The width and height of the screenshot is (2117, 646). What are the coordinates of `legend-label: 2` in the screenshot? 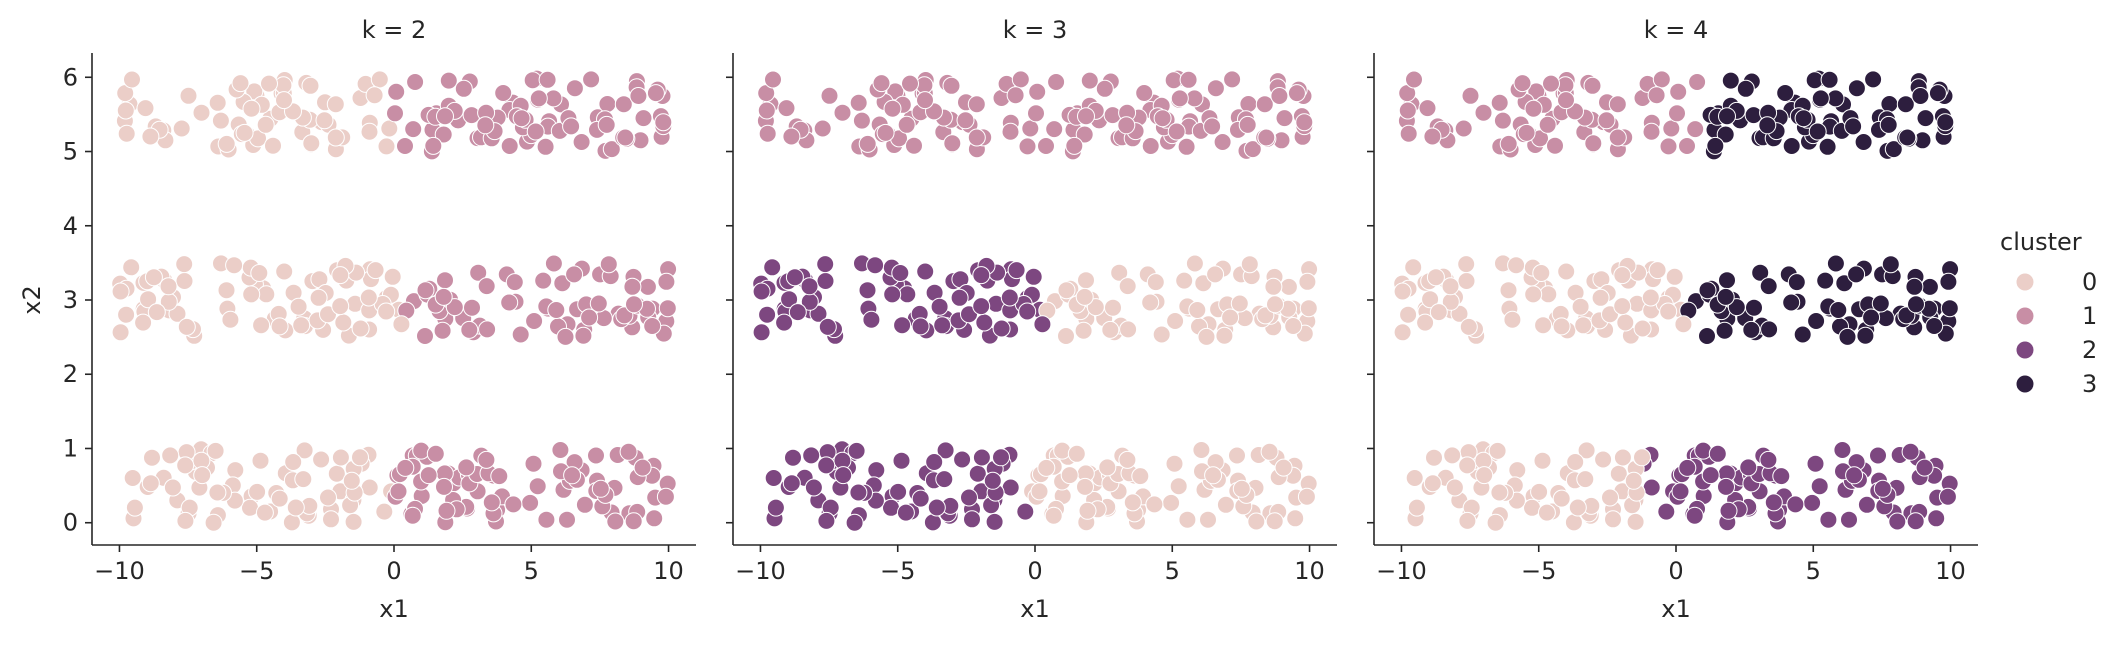 It's located at (2089, 350).